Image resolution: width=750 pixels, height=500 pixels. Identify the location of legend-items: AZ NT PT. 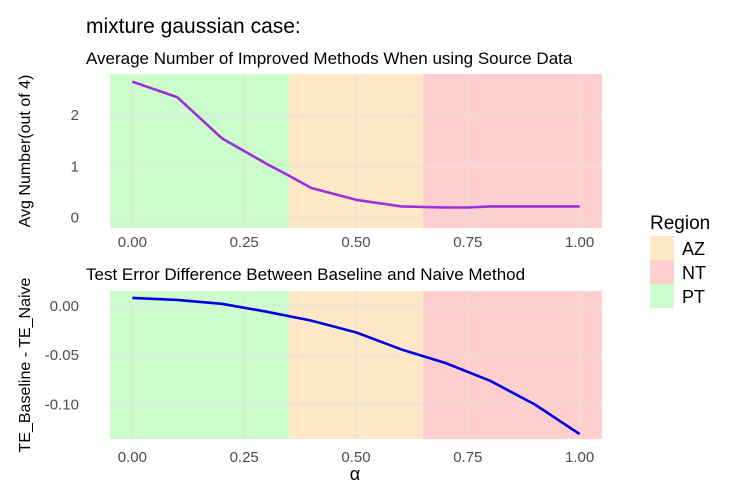
(678, 272).